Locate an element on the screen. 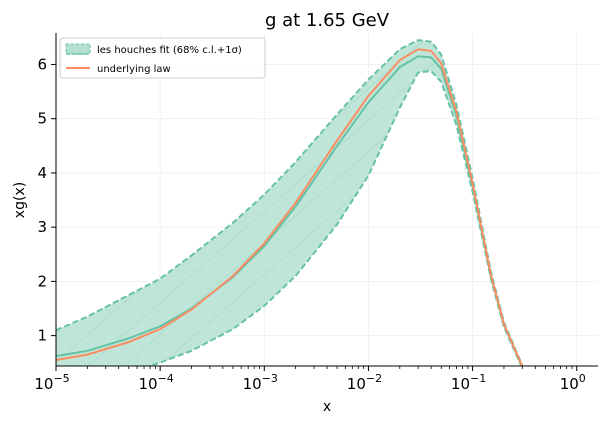  legend-swatch-band is located at coordinates (78, 49).